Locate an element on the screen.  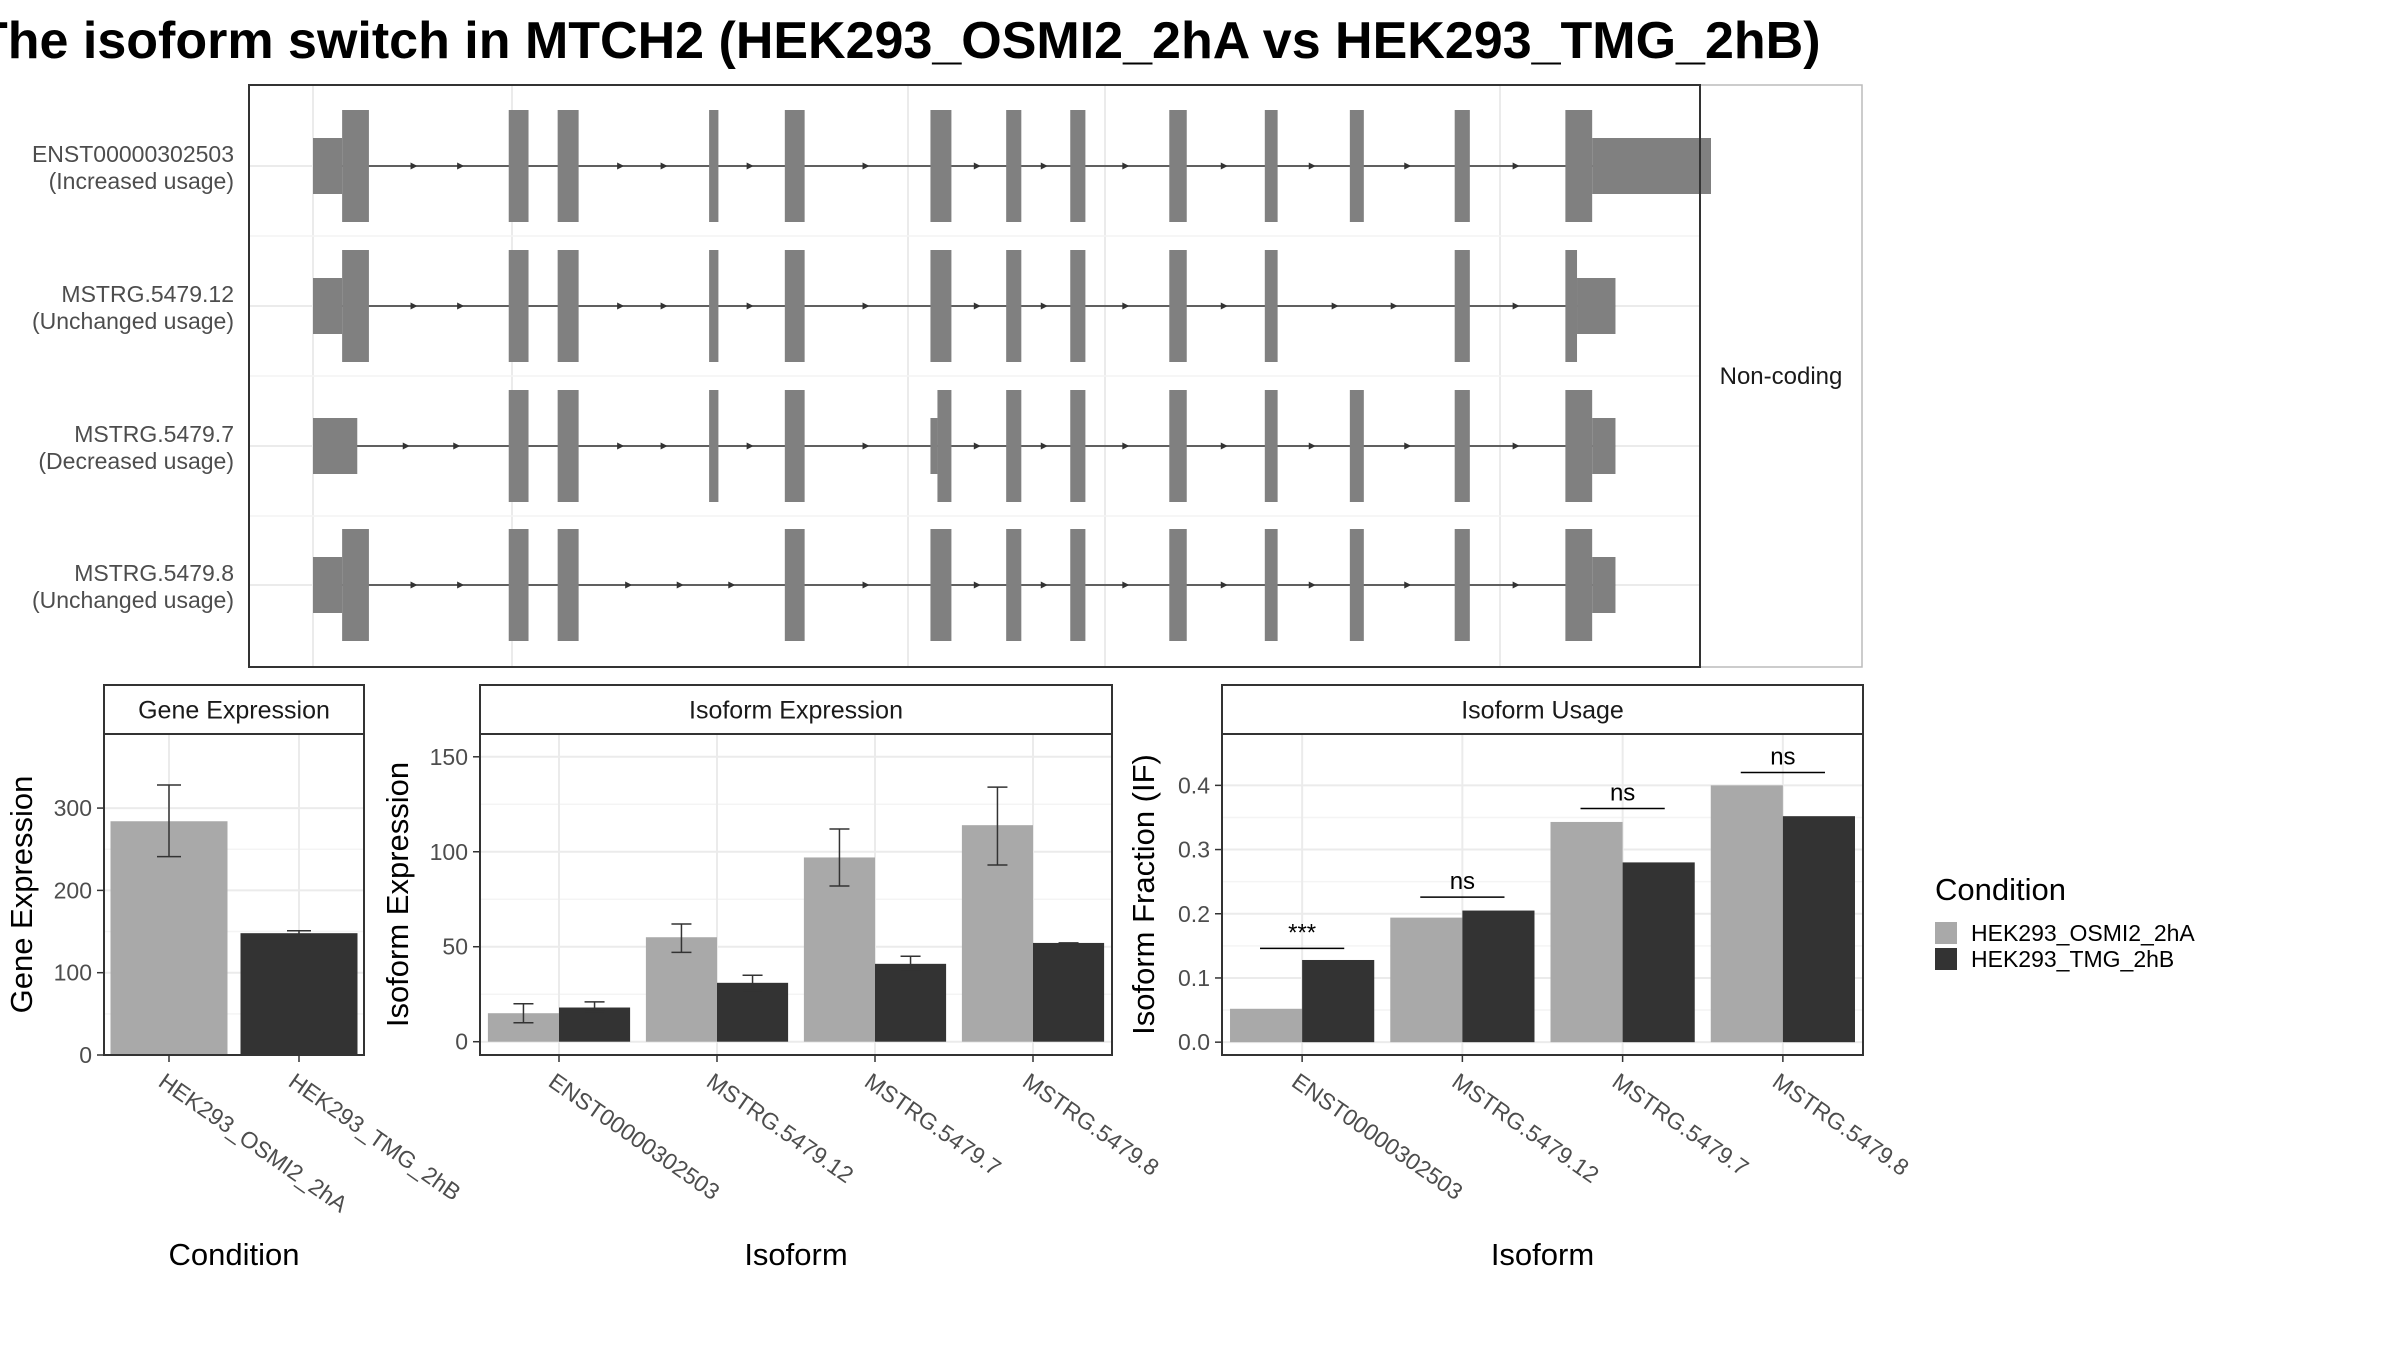
transcript-usage-label: (Decreased usage) is located at coordinates (136, 461).